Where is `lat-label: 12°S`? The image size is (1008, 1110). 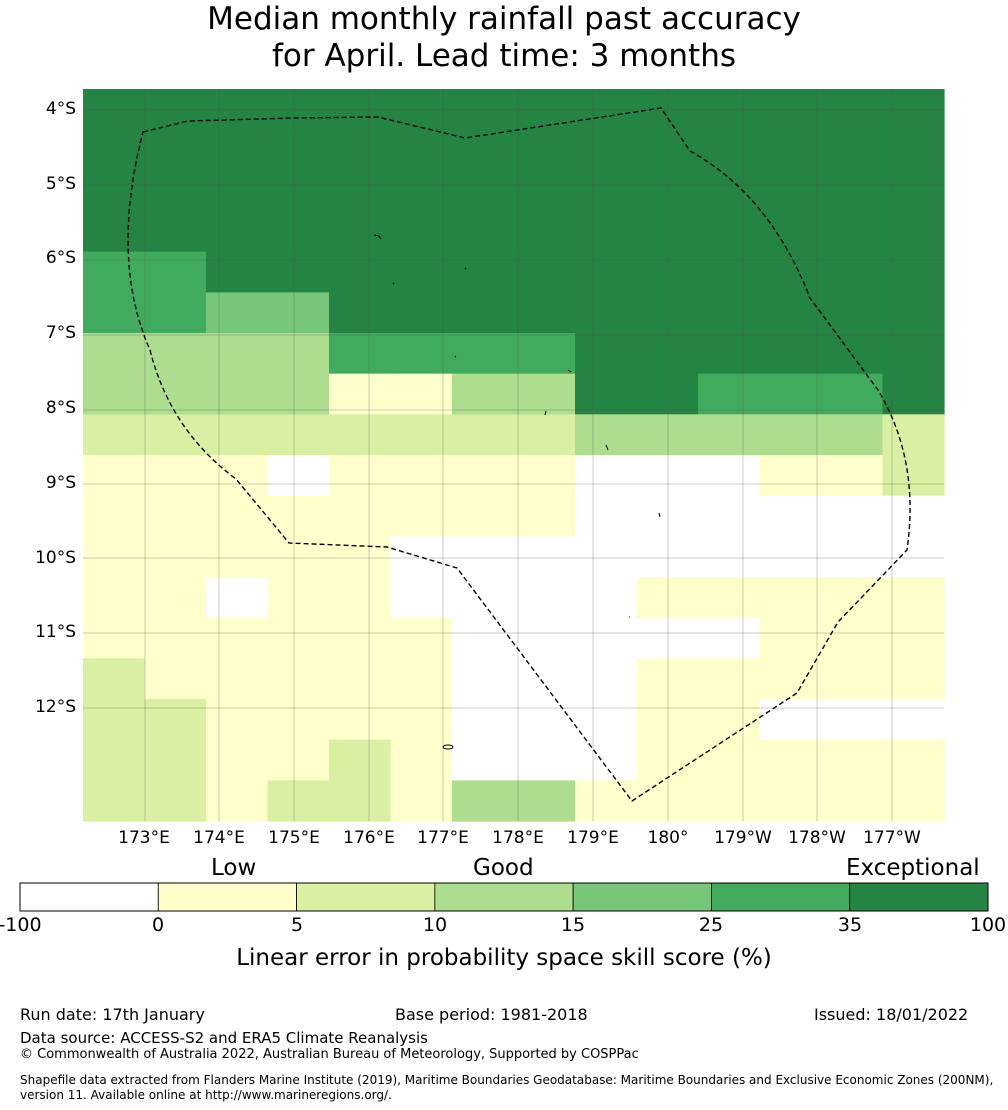 lat-label: 12°S is located at coordinates (55, 707).